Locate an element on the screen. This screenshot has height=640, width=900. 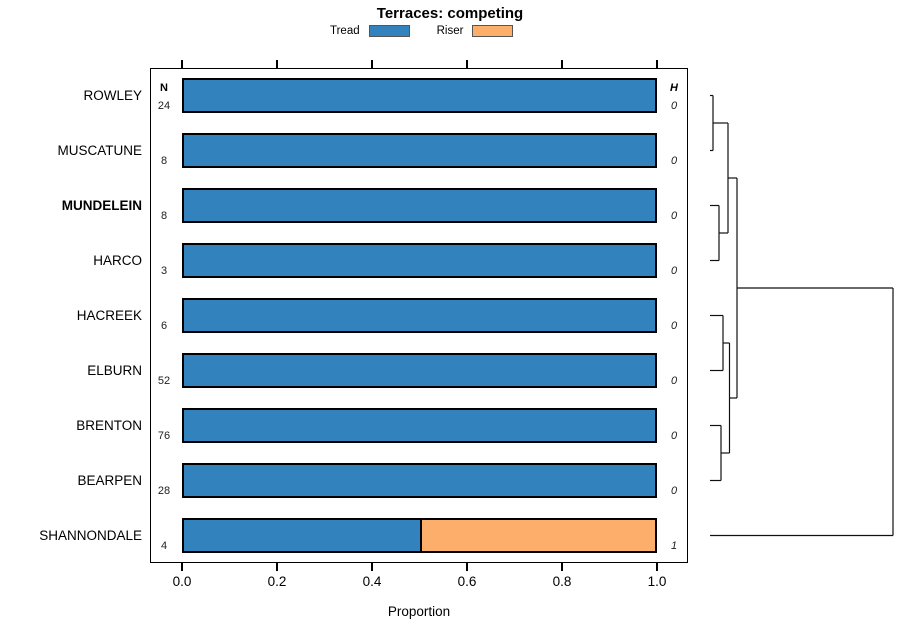
legend-swatch-tread is located at coordinates (389, 31).